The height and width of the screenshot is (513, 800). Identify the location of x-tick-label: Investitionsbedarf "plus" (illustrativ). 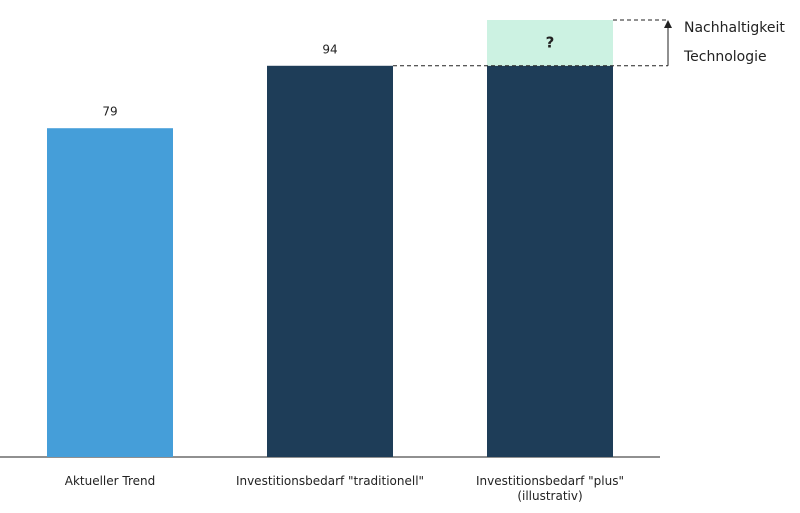
(550, 488).